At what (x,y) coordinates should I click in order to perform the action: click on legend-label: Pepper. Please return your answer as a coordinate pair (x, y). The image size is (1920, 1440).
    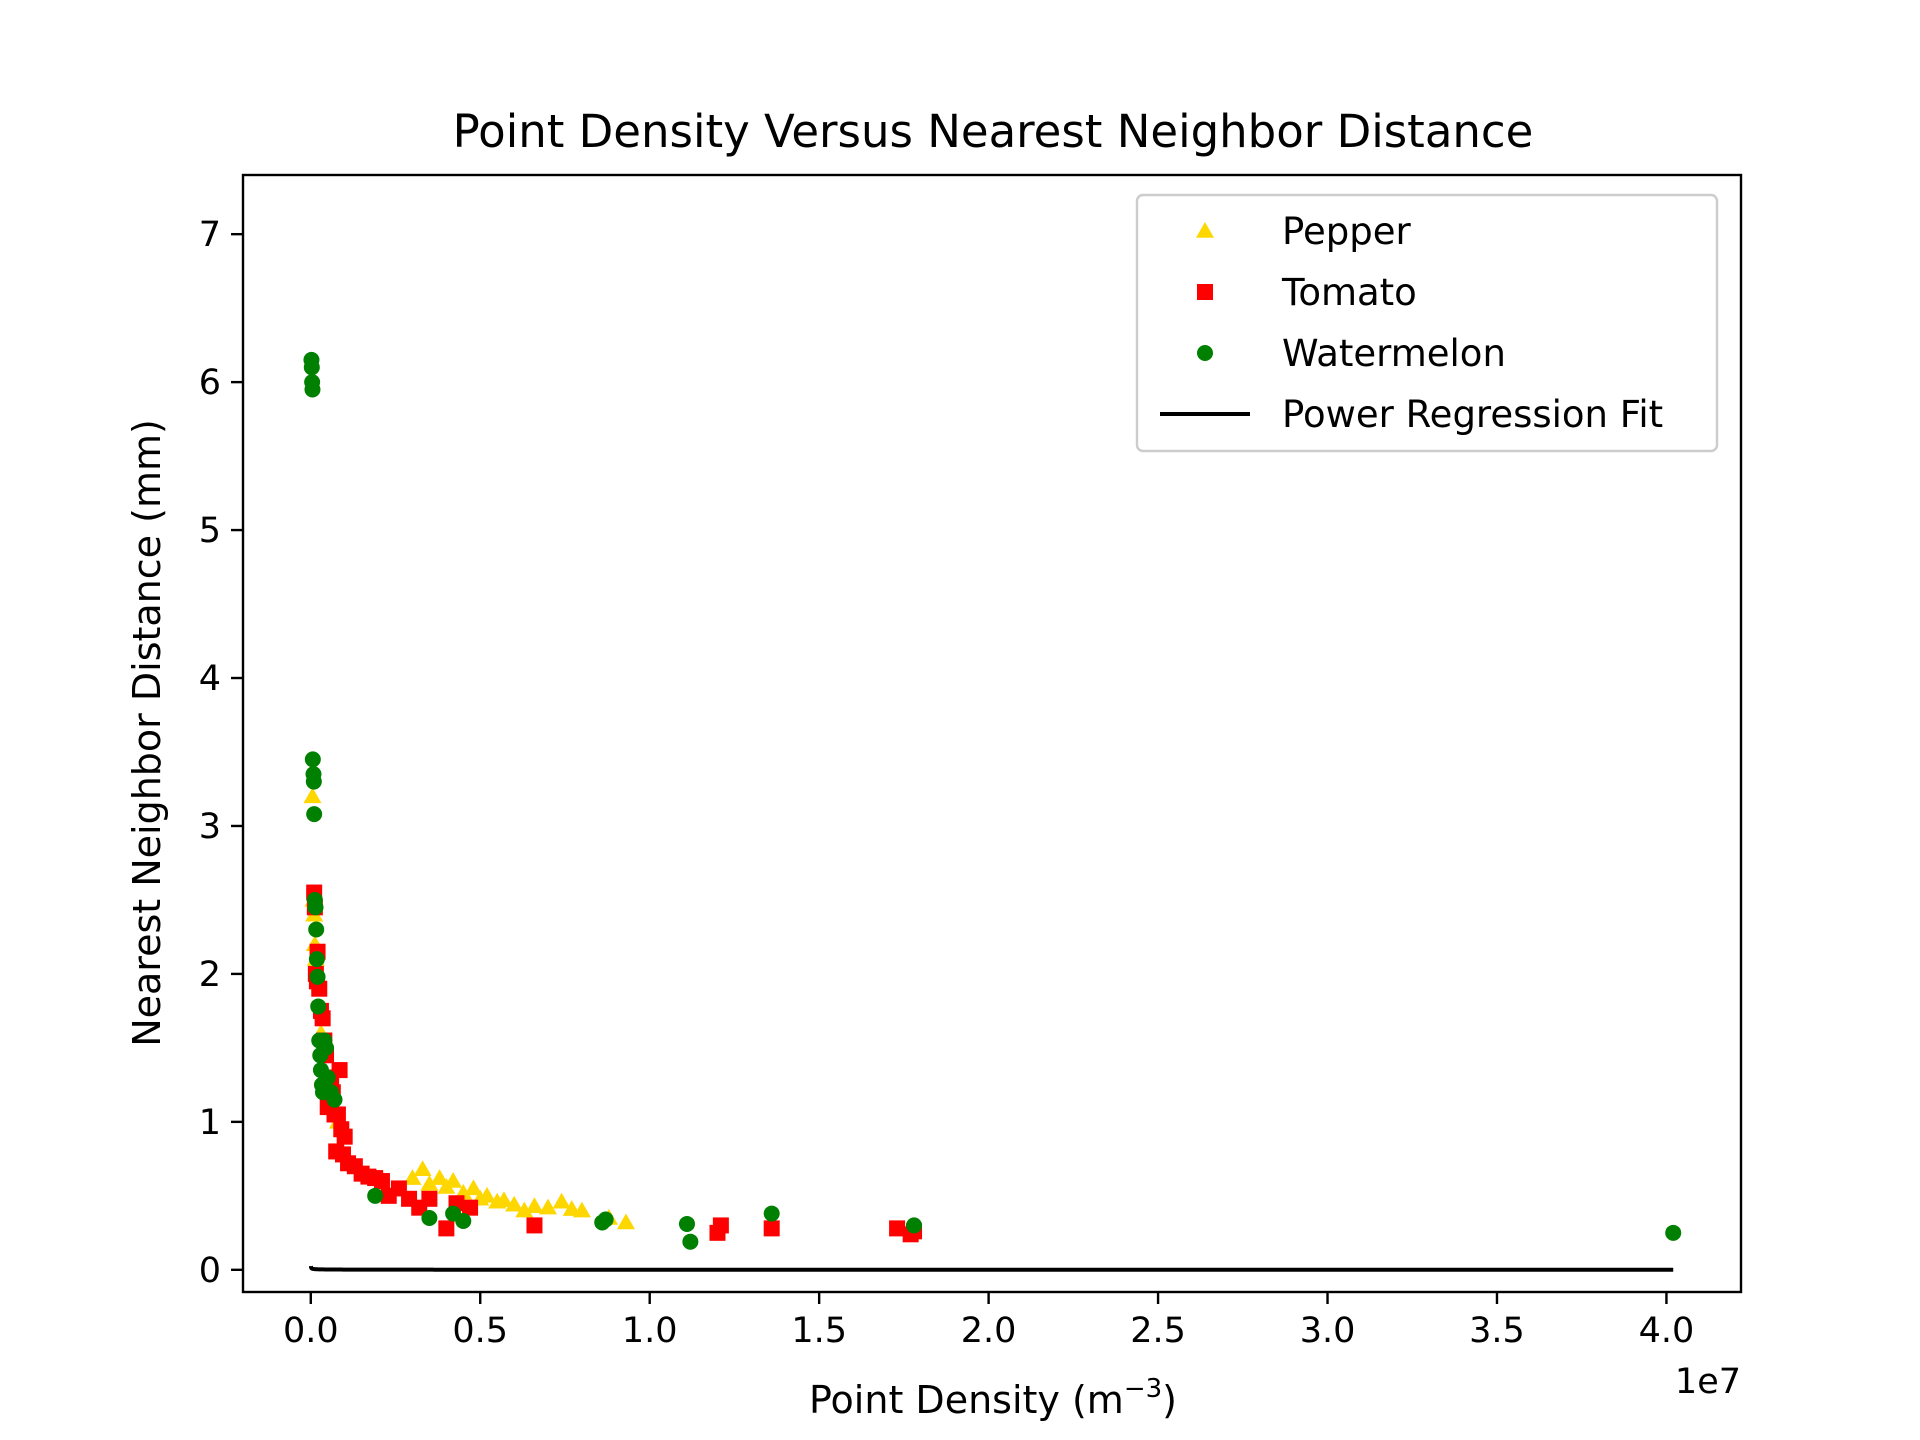
    Looking at the image, I should click on (1346, 231).